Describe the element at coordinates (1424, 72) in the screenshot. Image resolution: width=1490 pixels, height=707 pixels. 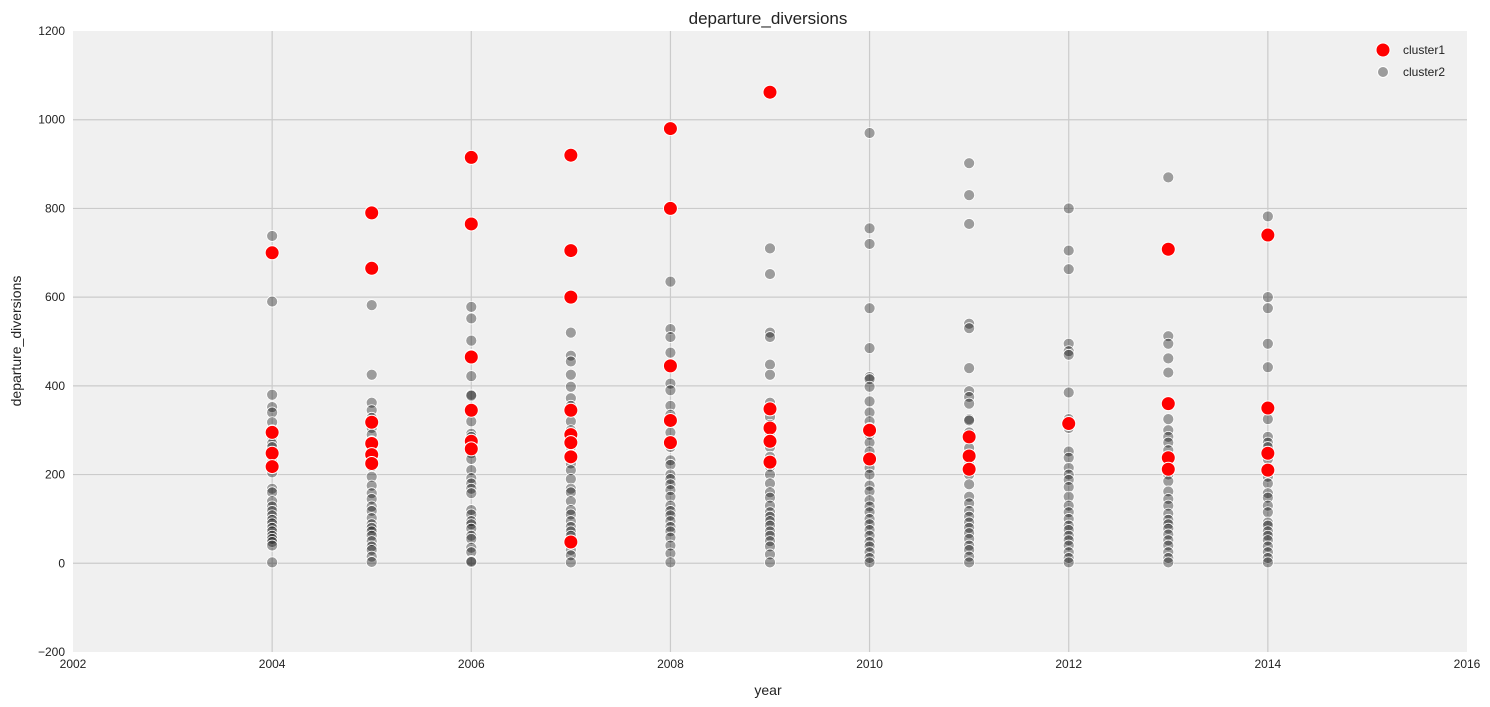
I see `legend-label-cluster2: cluster2` at that location.